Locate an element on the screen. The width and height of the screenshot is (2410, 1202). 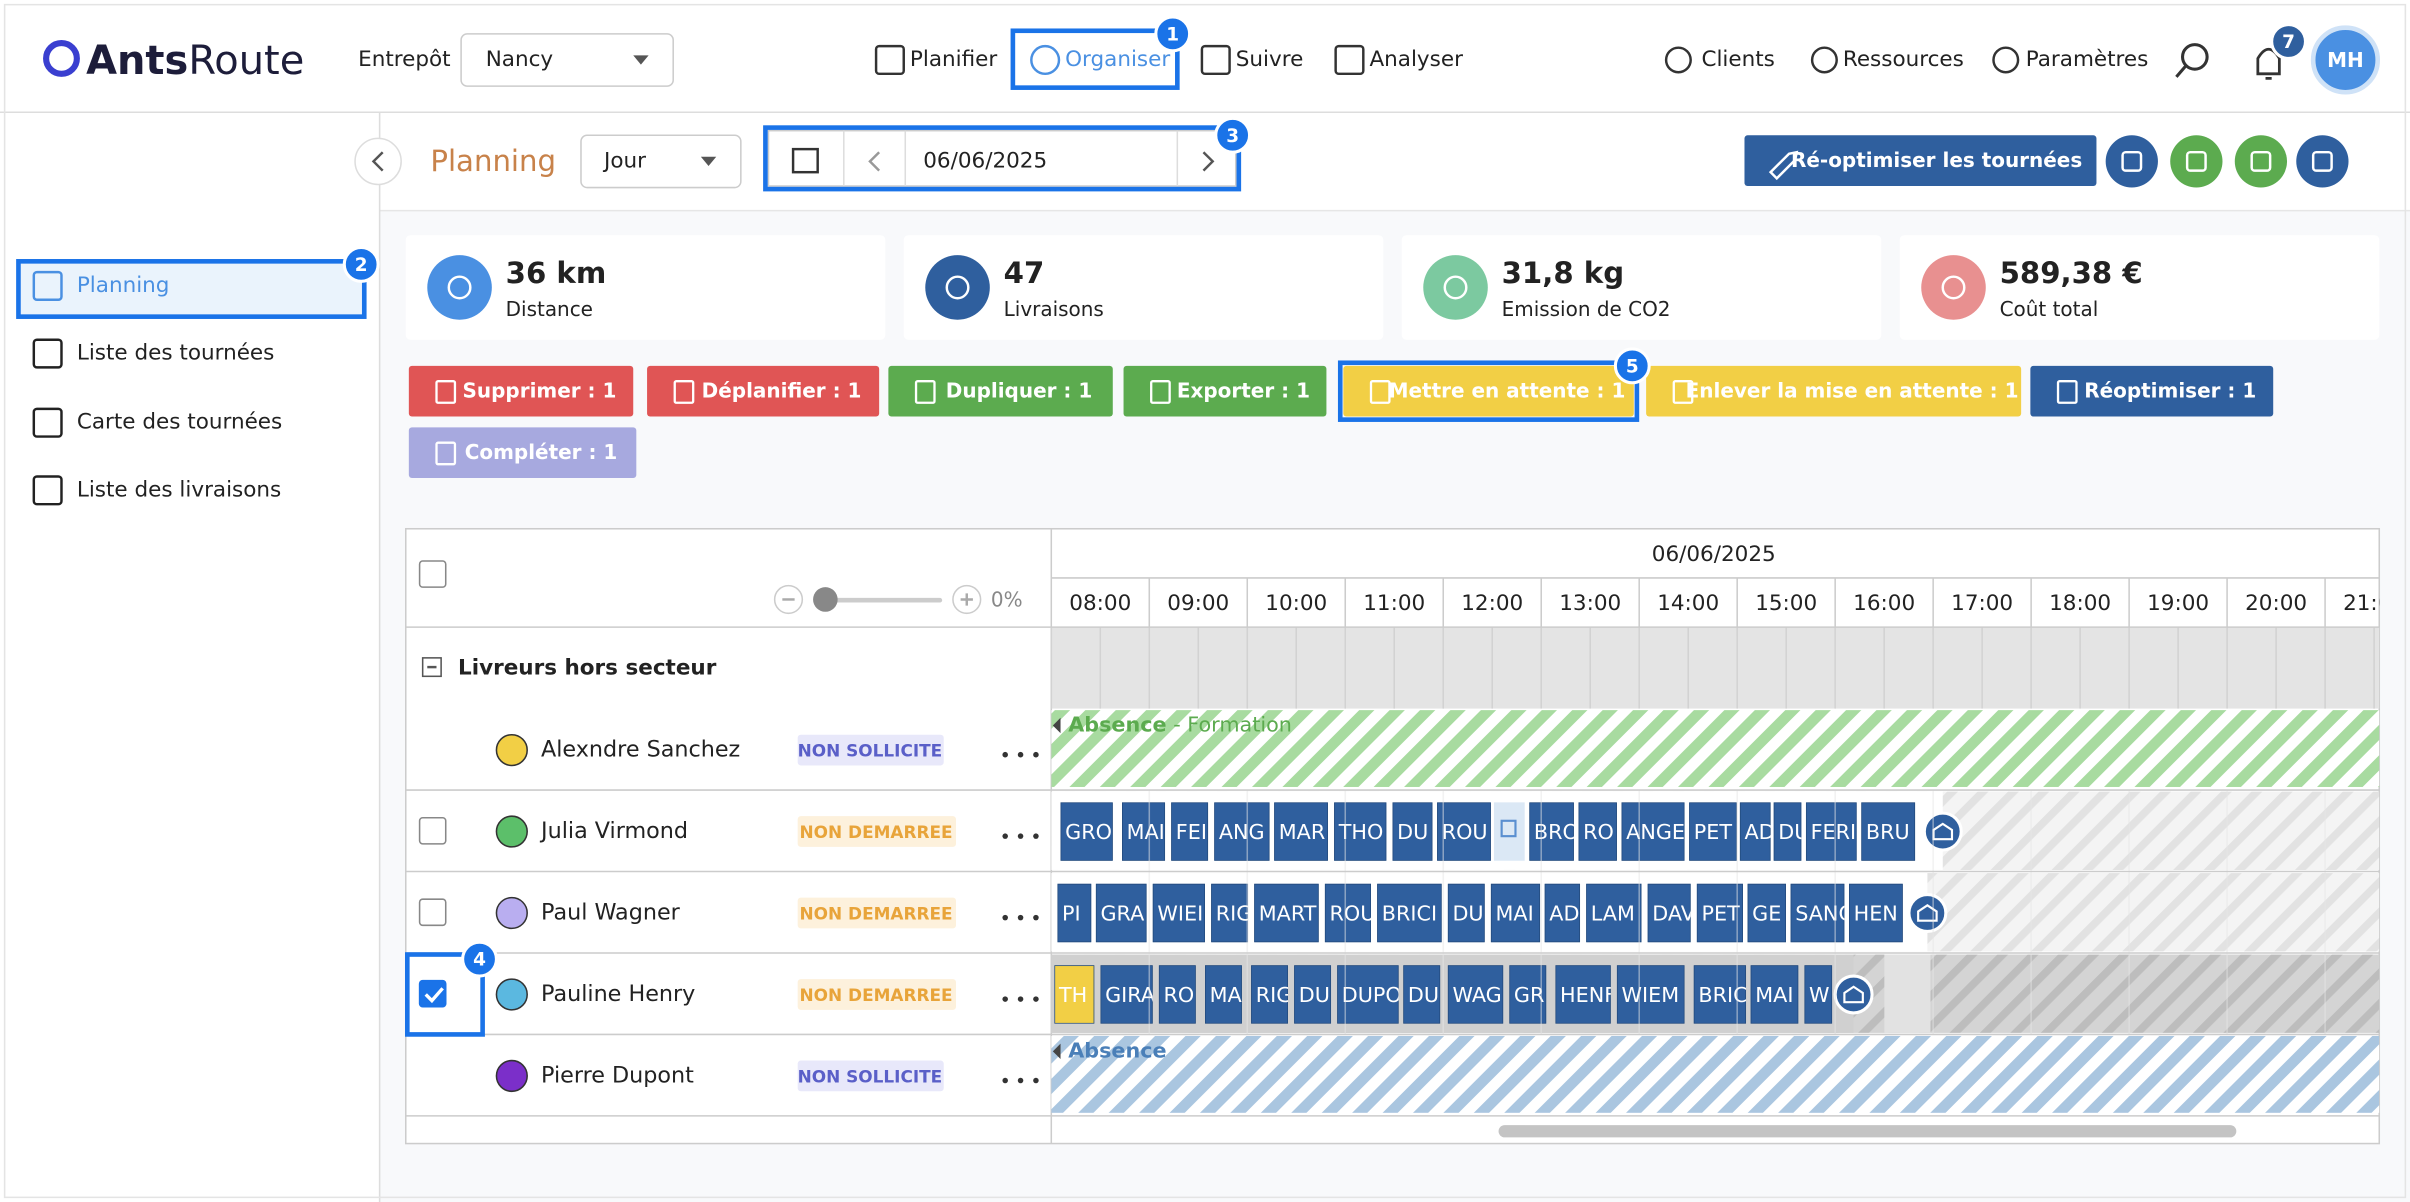
select-all-checkbox is located at coordinates (432, 574).